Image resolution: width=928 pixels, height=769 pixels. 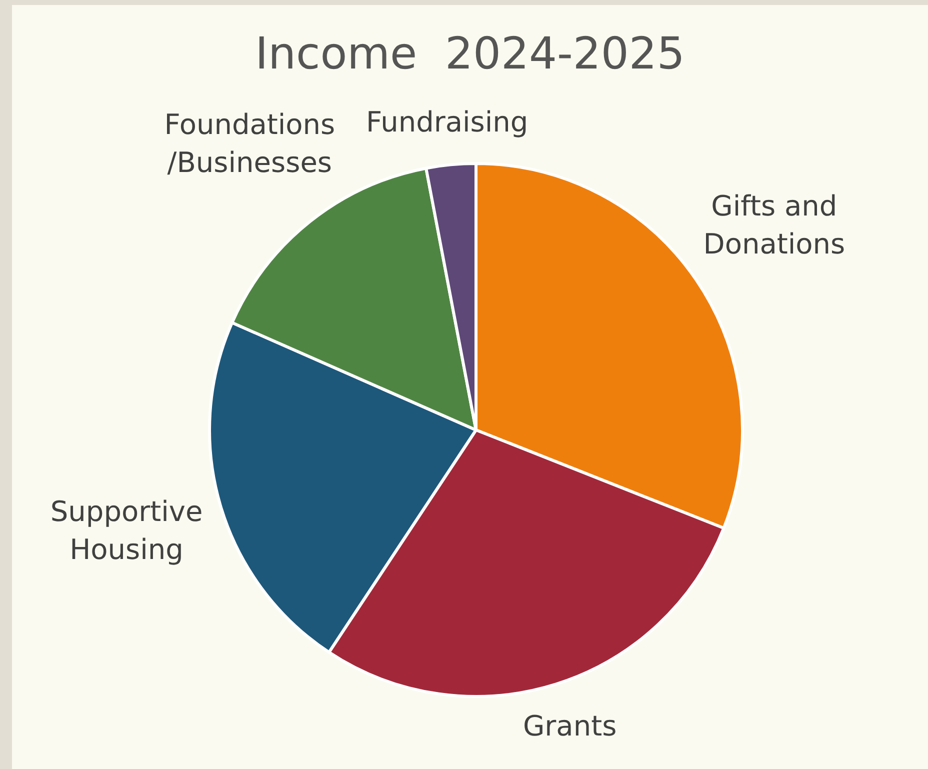 I want to click on slice-label: Foundations/Businesses, so click(x=250, y=143).